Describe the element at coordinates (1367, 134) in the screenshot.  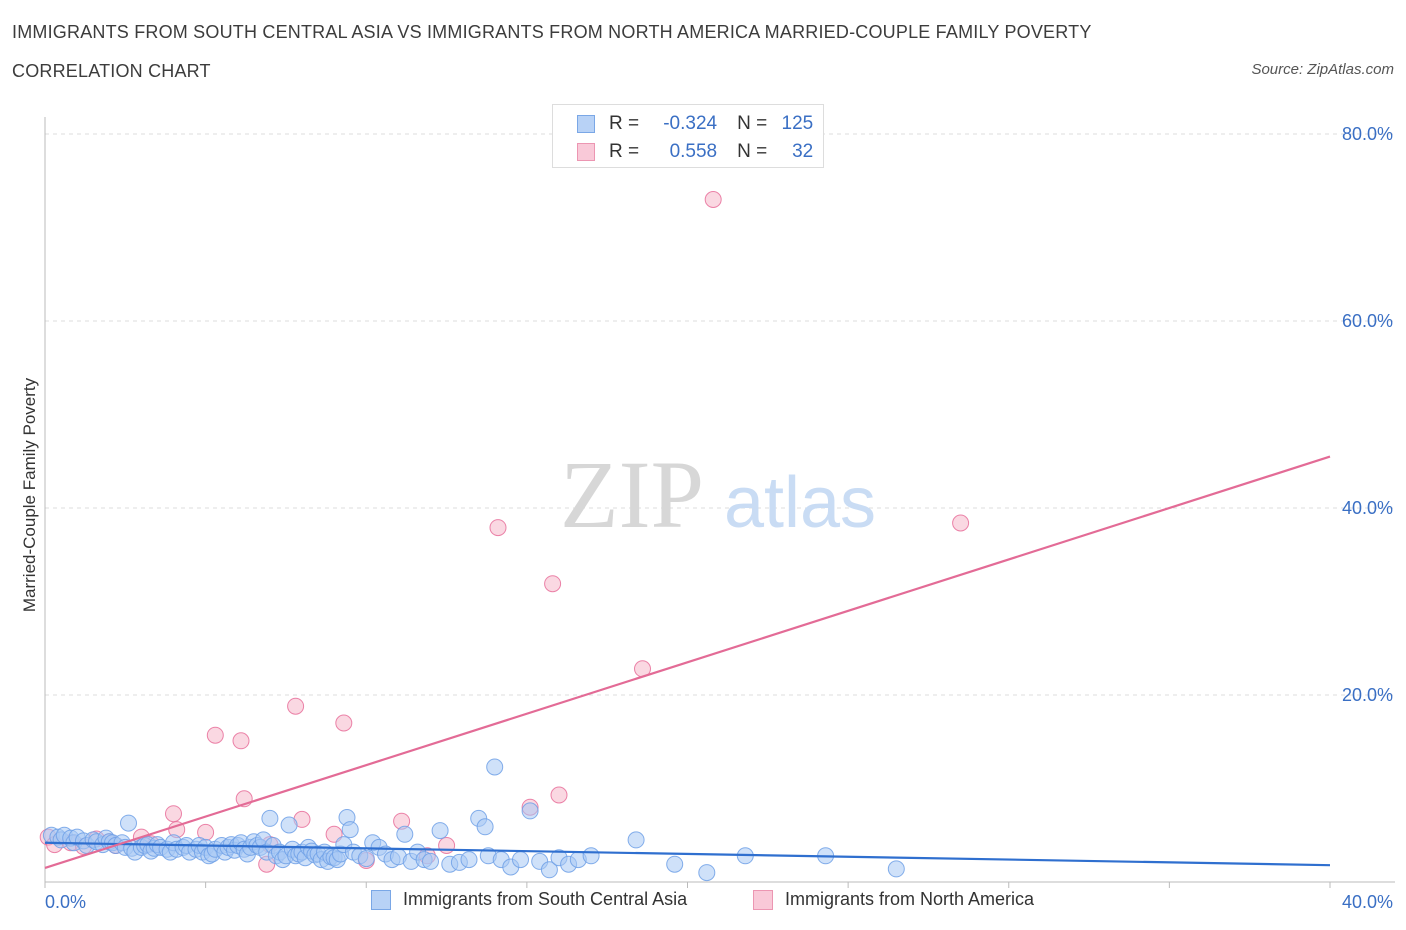
I see `y-tick-label: 80.0%` at that location.